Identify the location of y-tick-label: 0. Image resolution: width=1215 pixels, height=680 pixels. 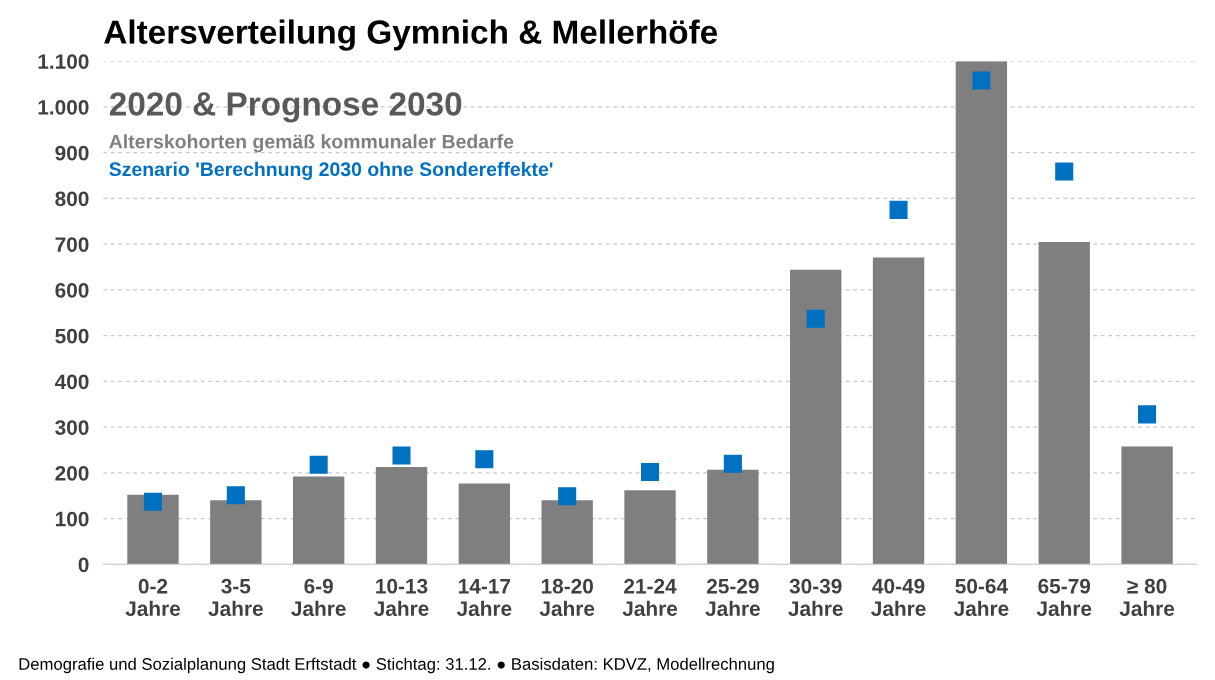
(83, 565).